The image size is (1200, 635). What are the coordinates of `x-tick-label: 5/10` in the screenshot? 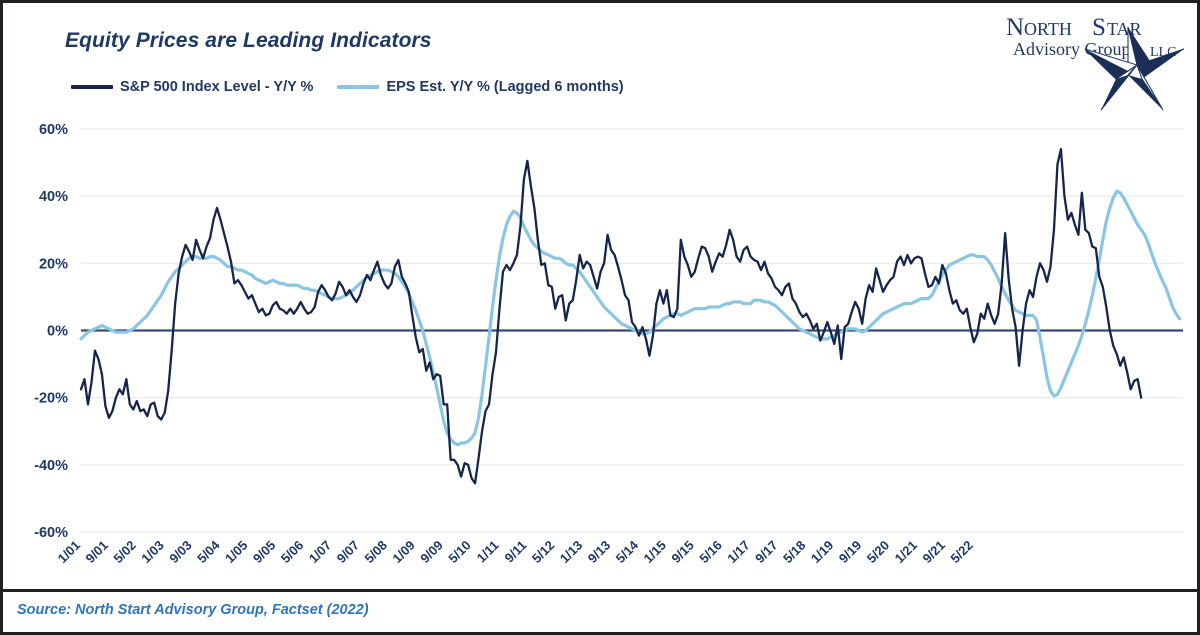 It's located at (459, 552).